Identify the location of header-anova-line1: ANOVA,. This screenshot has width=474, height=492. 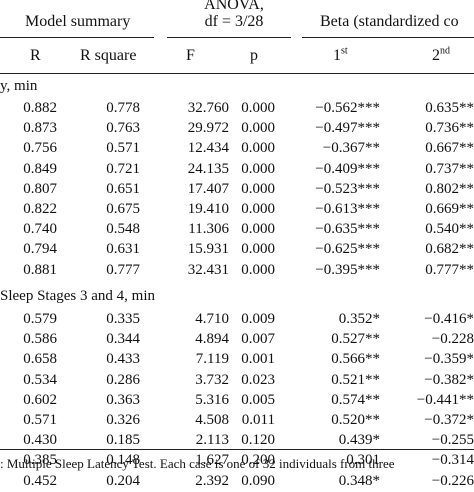
(234, 6).